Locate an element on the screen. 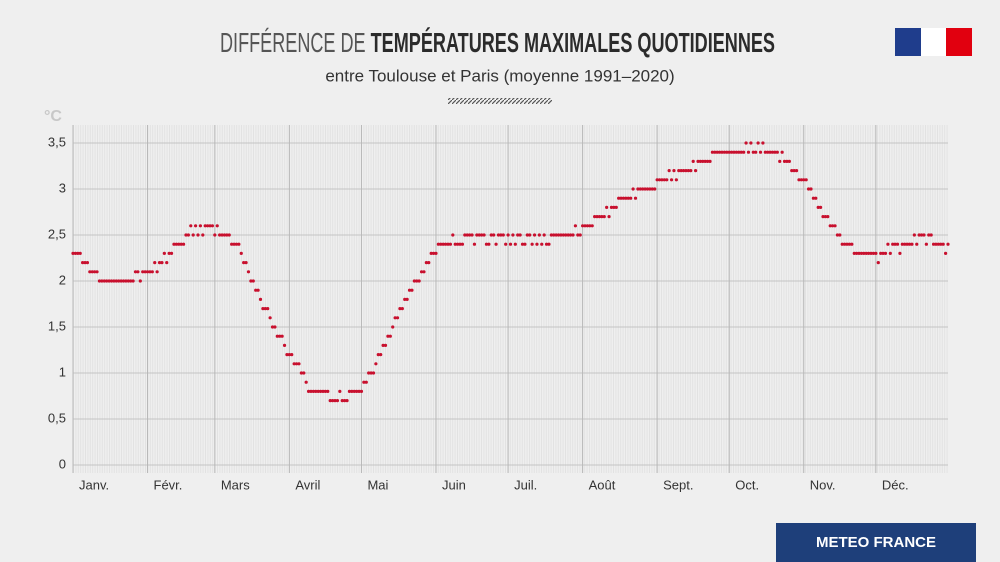 The image size is (1000, 562). footer-brand: METEO FRANCE is located at coordinates (876, 542).